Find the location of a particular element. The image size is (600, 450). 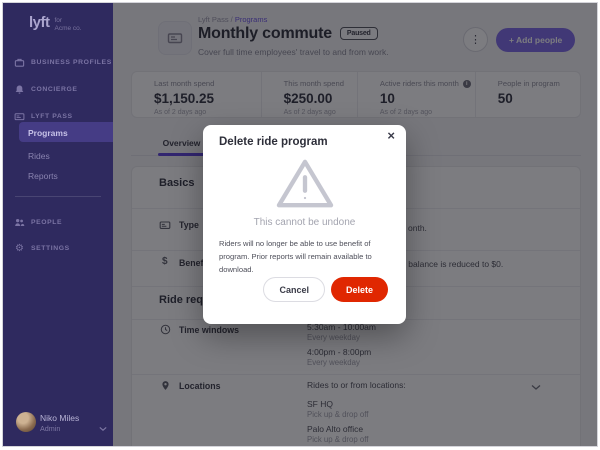

warning-icon is located at coordinates (304, 184).